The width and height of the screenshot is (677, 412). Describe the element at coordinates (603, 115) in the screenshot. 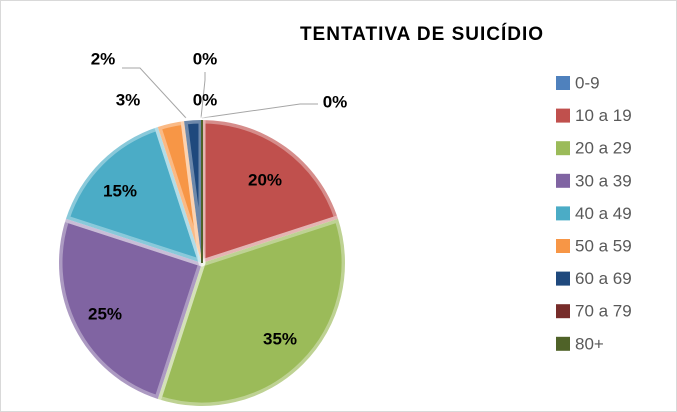

I see `legend-label: 10 a 19` at that location.